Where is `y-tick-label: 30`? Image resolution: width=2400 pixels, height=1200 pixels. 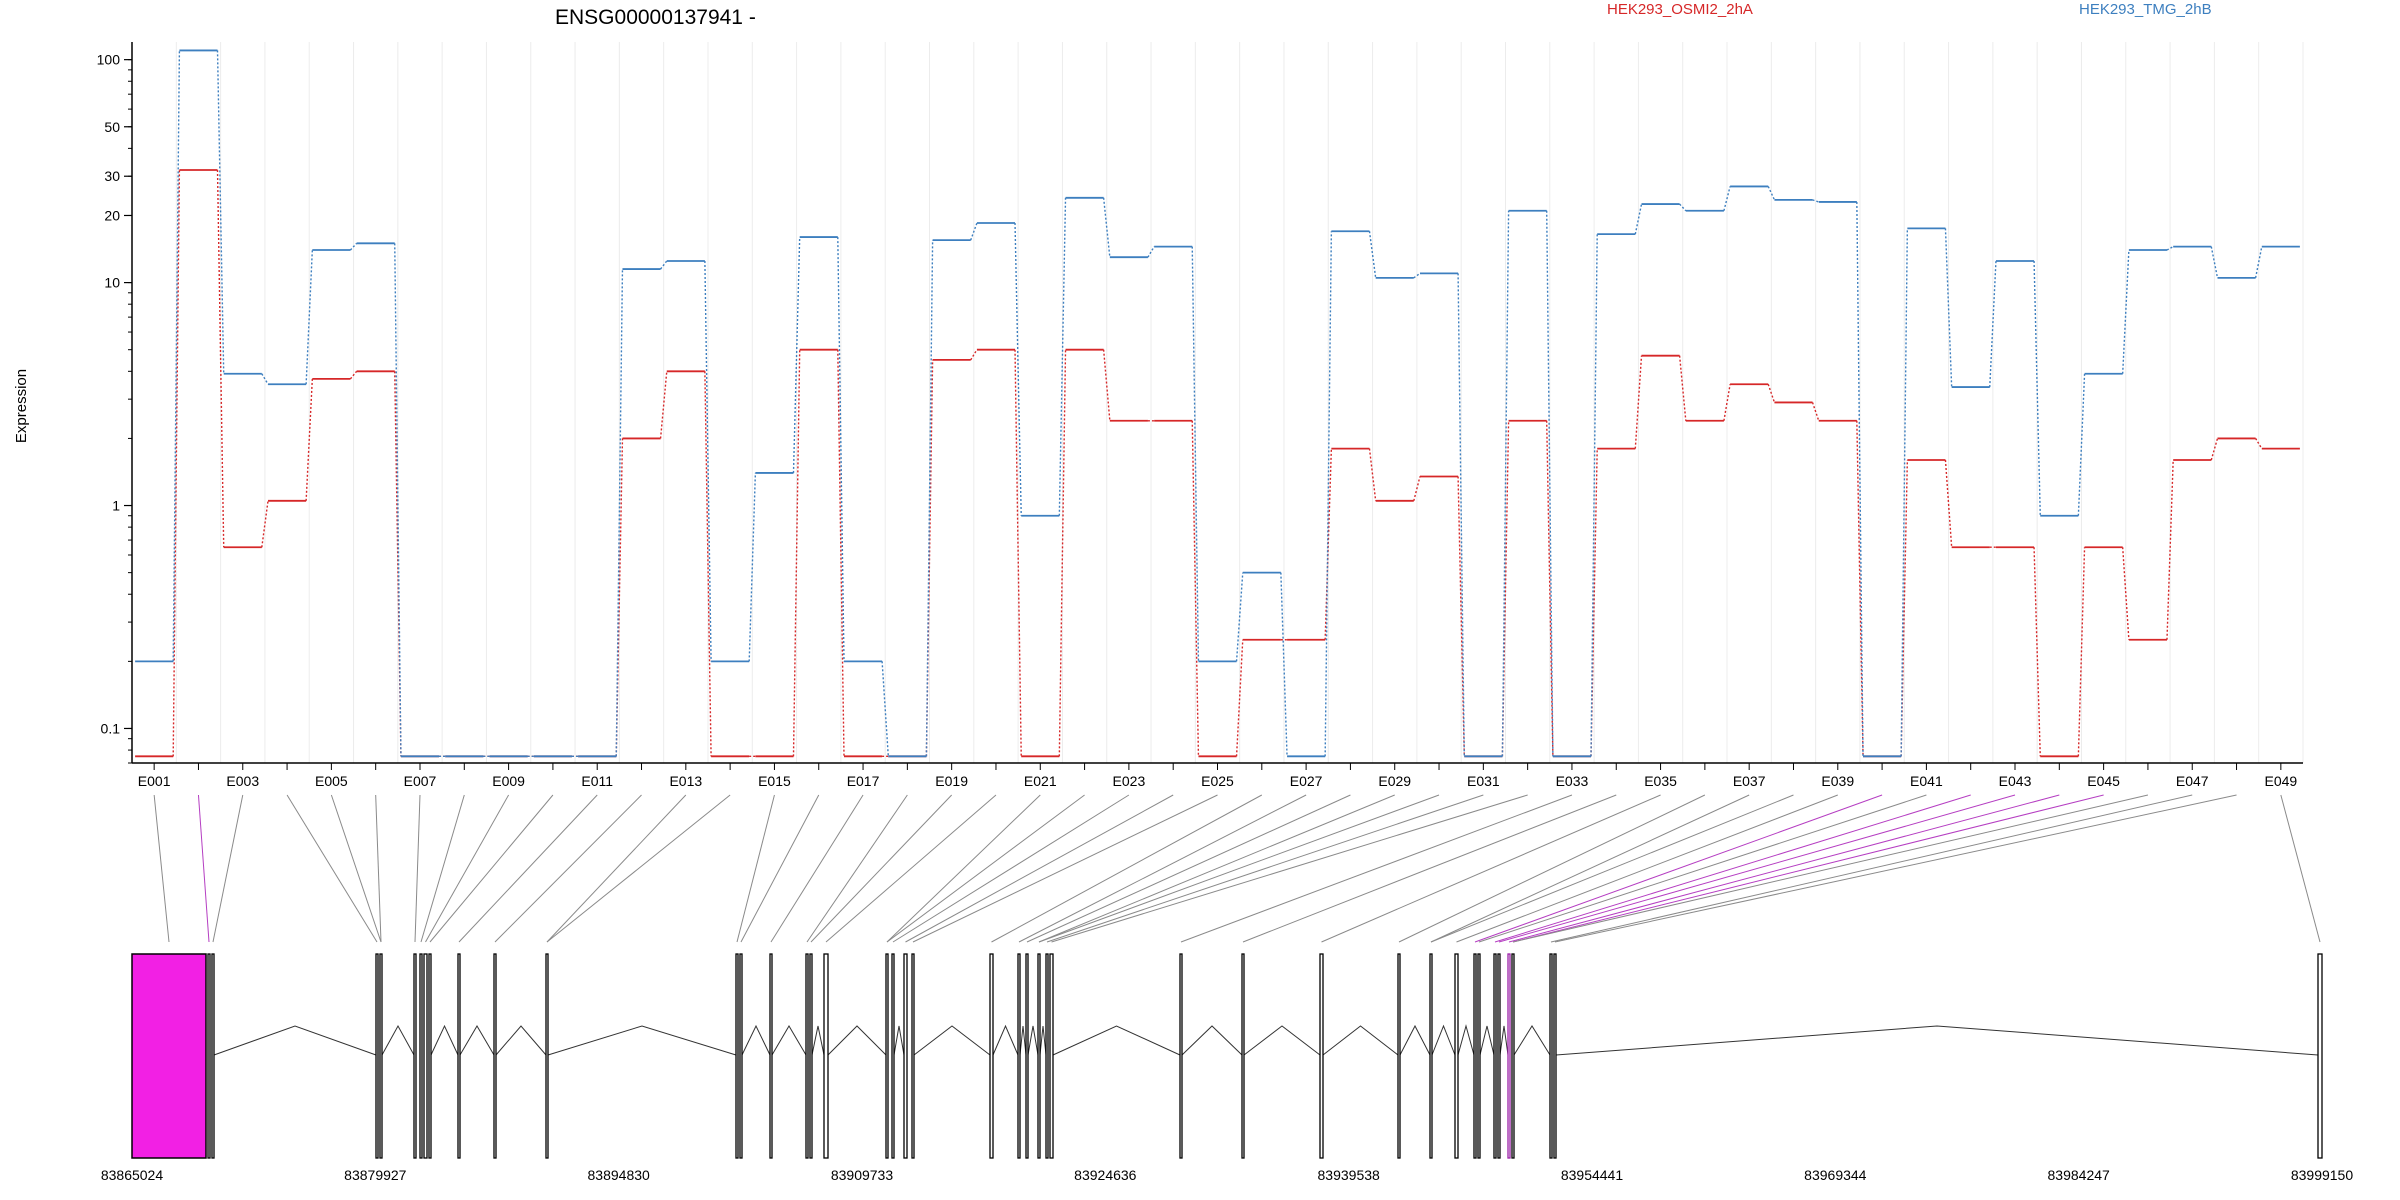 y-tick-label: 30 is located at coordinates (112, 176).